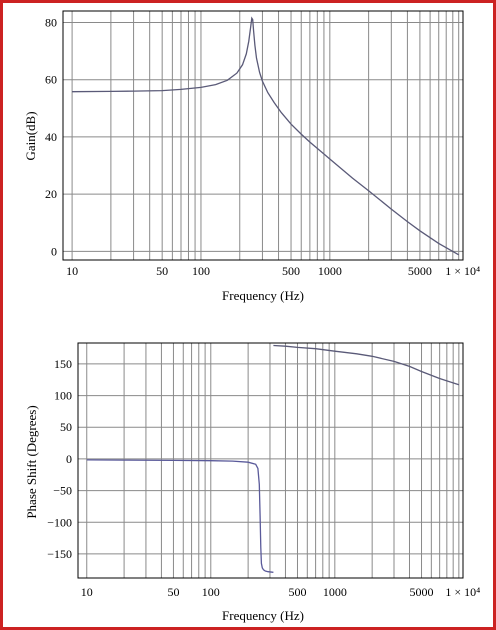 The height and width of the screenshot is (630, 496). Describe the element at coordinates (420, 271) in the screenshot. I see `gain-x-tick-label: 5000` at that location.